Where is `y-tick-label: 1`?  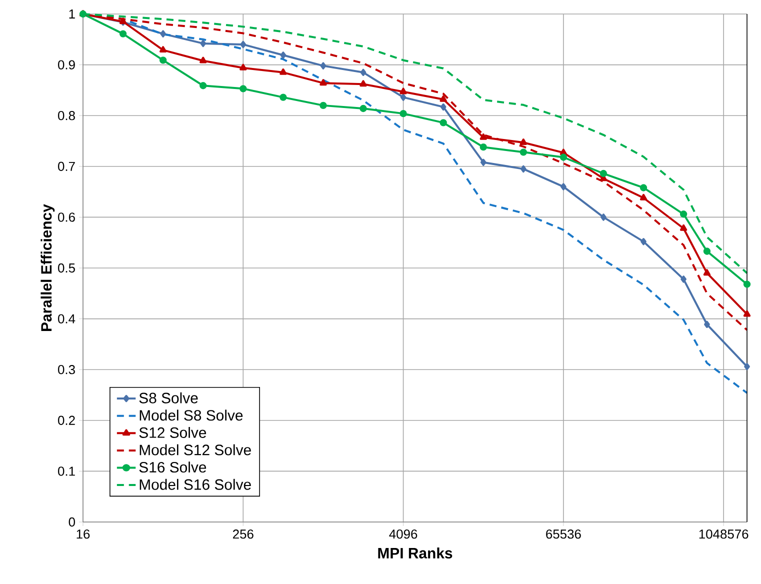 y-tick-label: 1 is located at coordinates (72, 14).